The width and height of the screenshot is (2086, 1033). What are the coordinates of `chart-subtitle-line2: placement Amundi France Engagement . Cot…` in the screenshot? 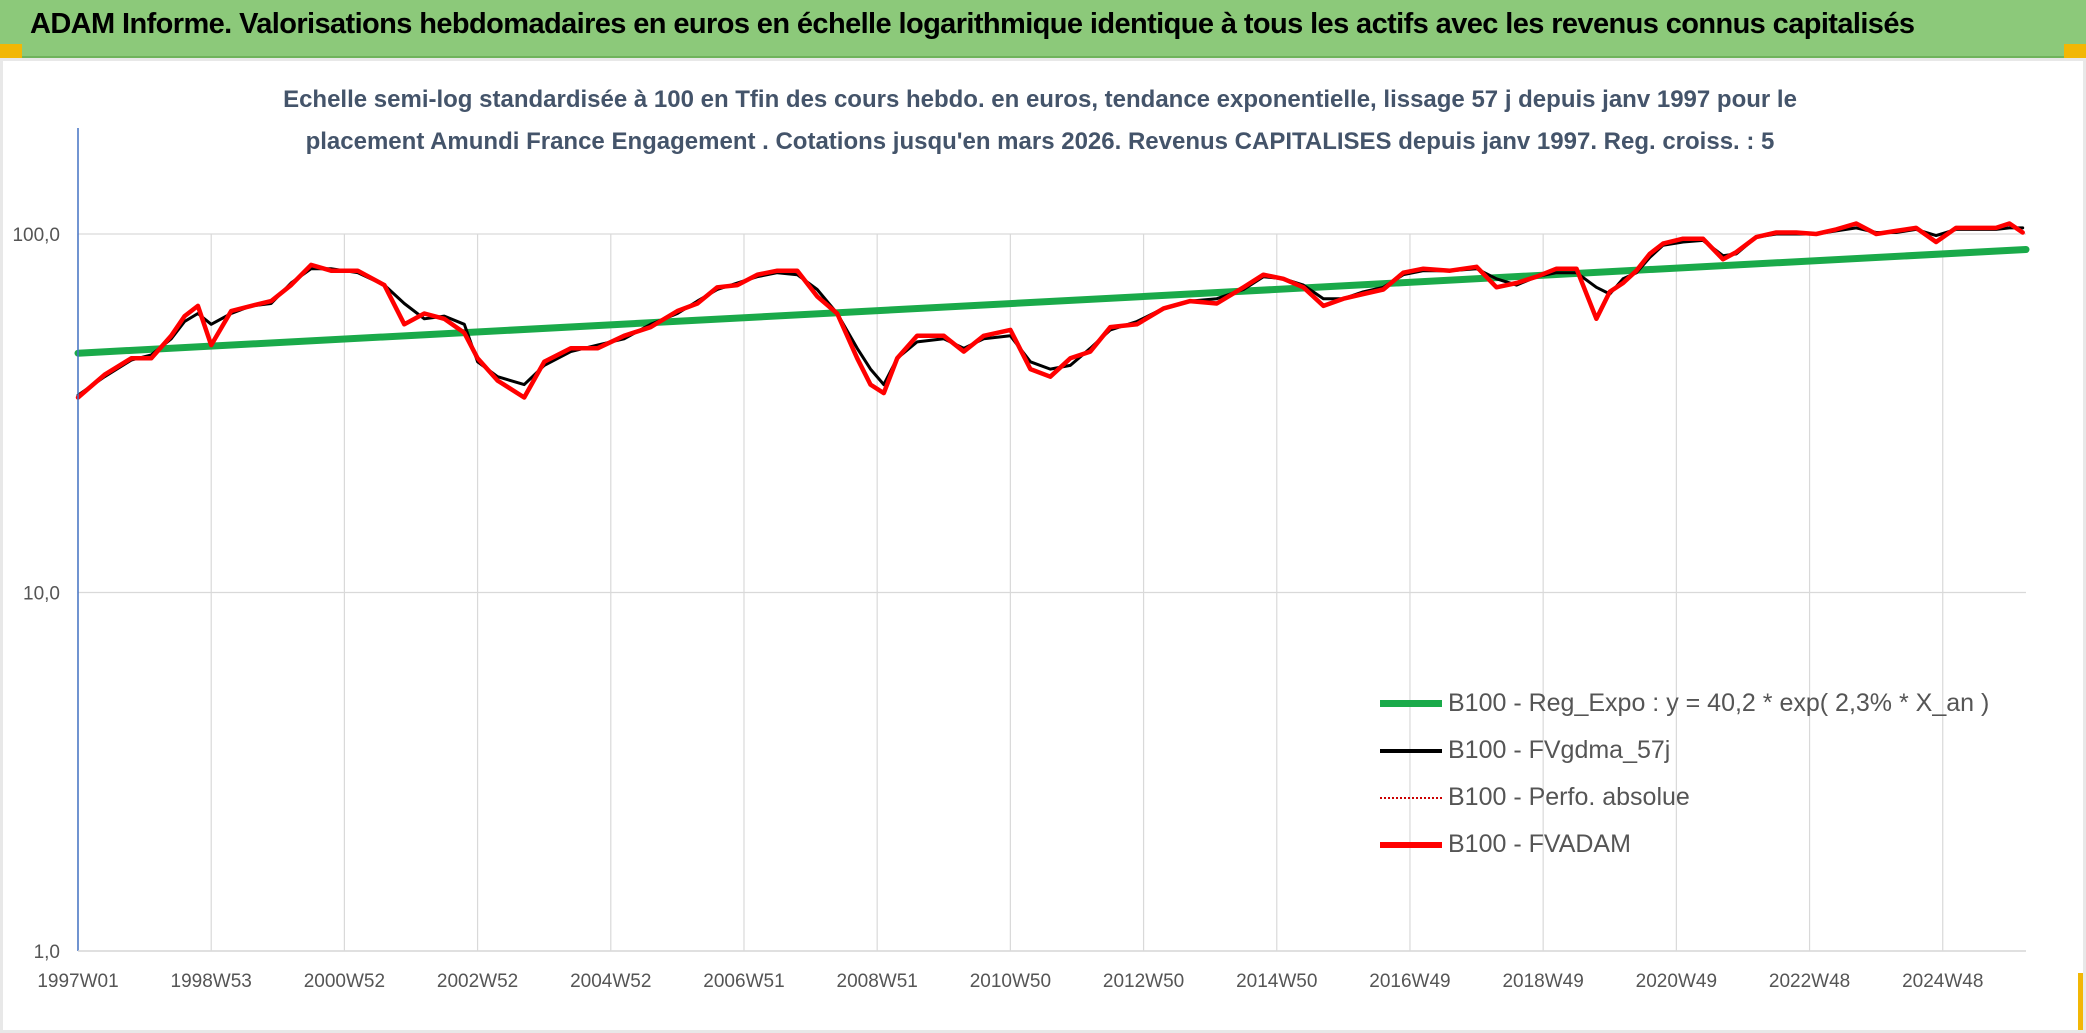 It's located at (1040, 141).